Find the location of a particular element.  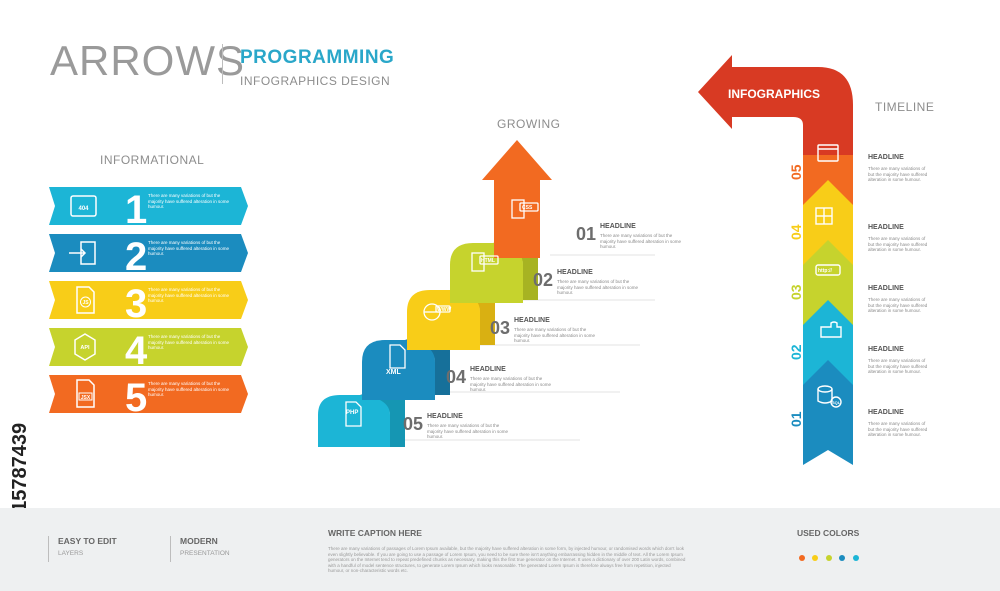

growing-title: GROWING is located at coordinates (529, 124).